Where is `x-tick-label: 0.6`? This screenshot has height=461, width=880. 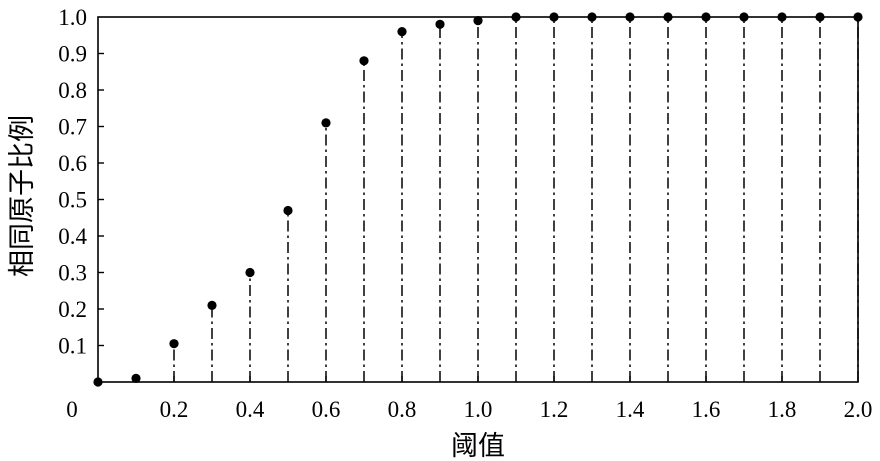
x-tick-label: 0.6 is located at coordinates (326, 409).